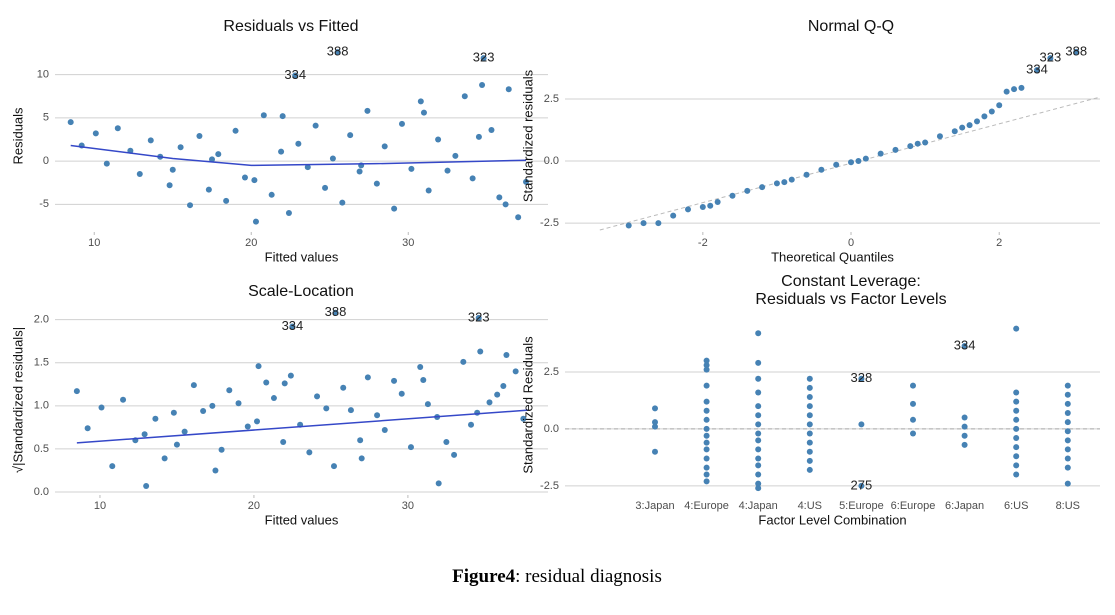 This screenshot has height=615, width=1115. What do you see at coordinates (41, 363) in the screenshot?
I see `y-tick-label: 1.5` at bounding box center [41, 363].